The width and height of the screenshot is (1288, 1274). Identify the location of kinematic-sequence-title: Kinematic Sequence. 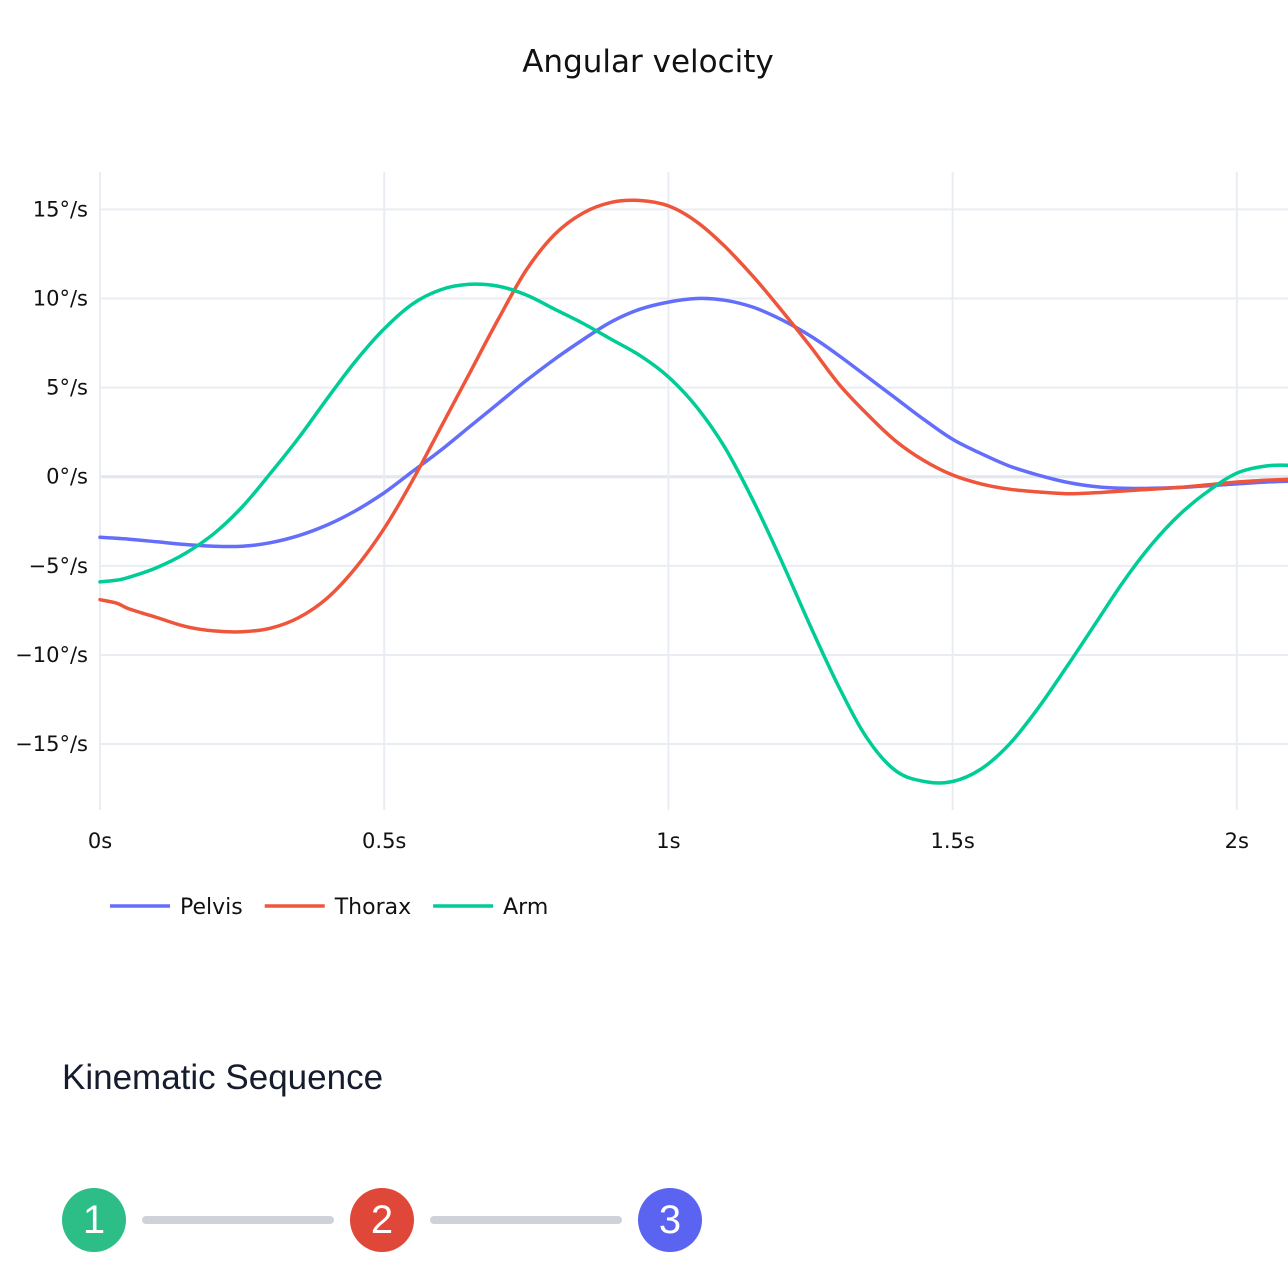
(223, 1077).